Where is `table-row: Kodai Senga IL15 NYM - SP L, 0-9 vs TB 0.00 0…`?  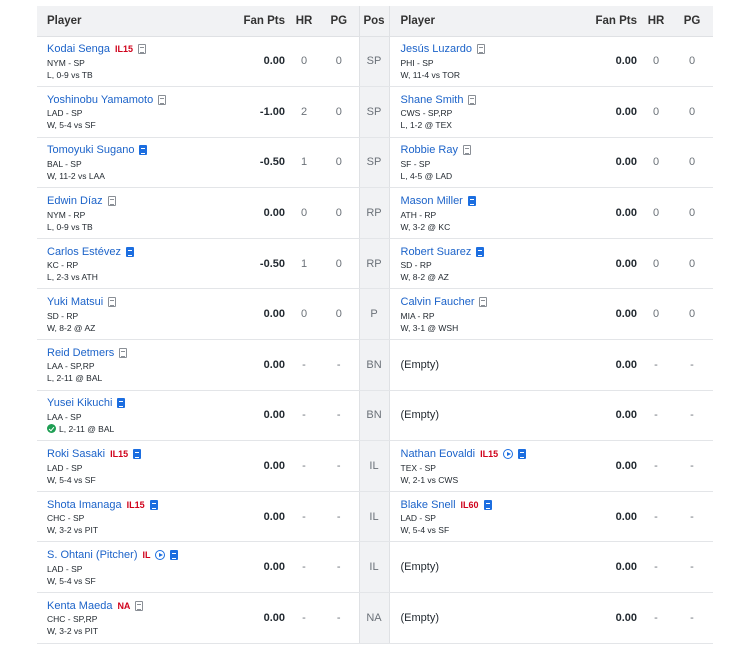 table-row: Kodai Senga IL15 NYM - SP L, 0-9 vs TB 0.00 0… is located at coordinates (375, 62).